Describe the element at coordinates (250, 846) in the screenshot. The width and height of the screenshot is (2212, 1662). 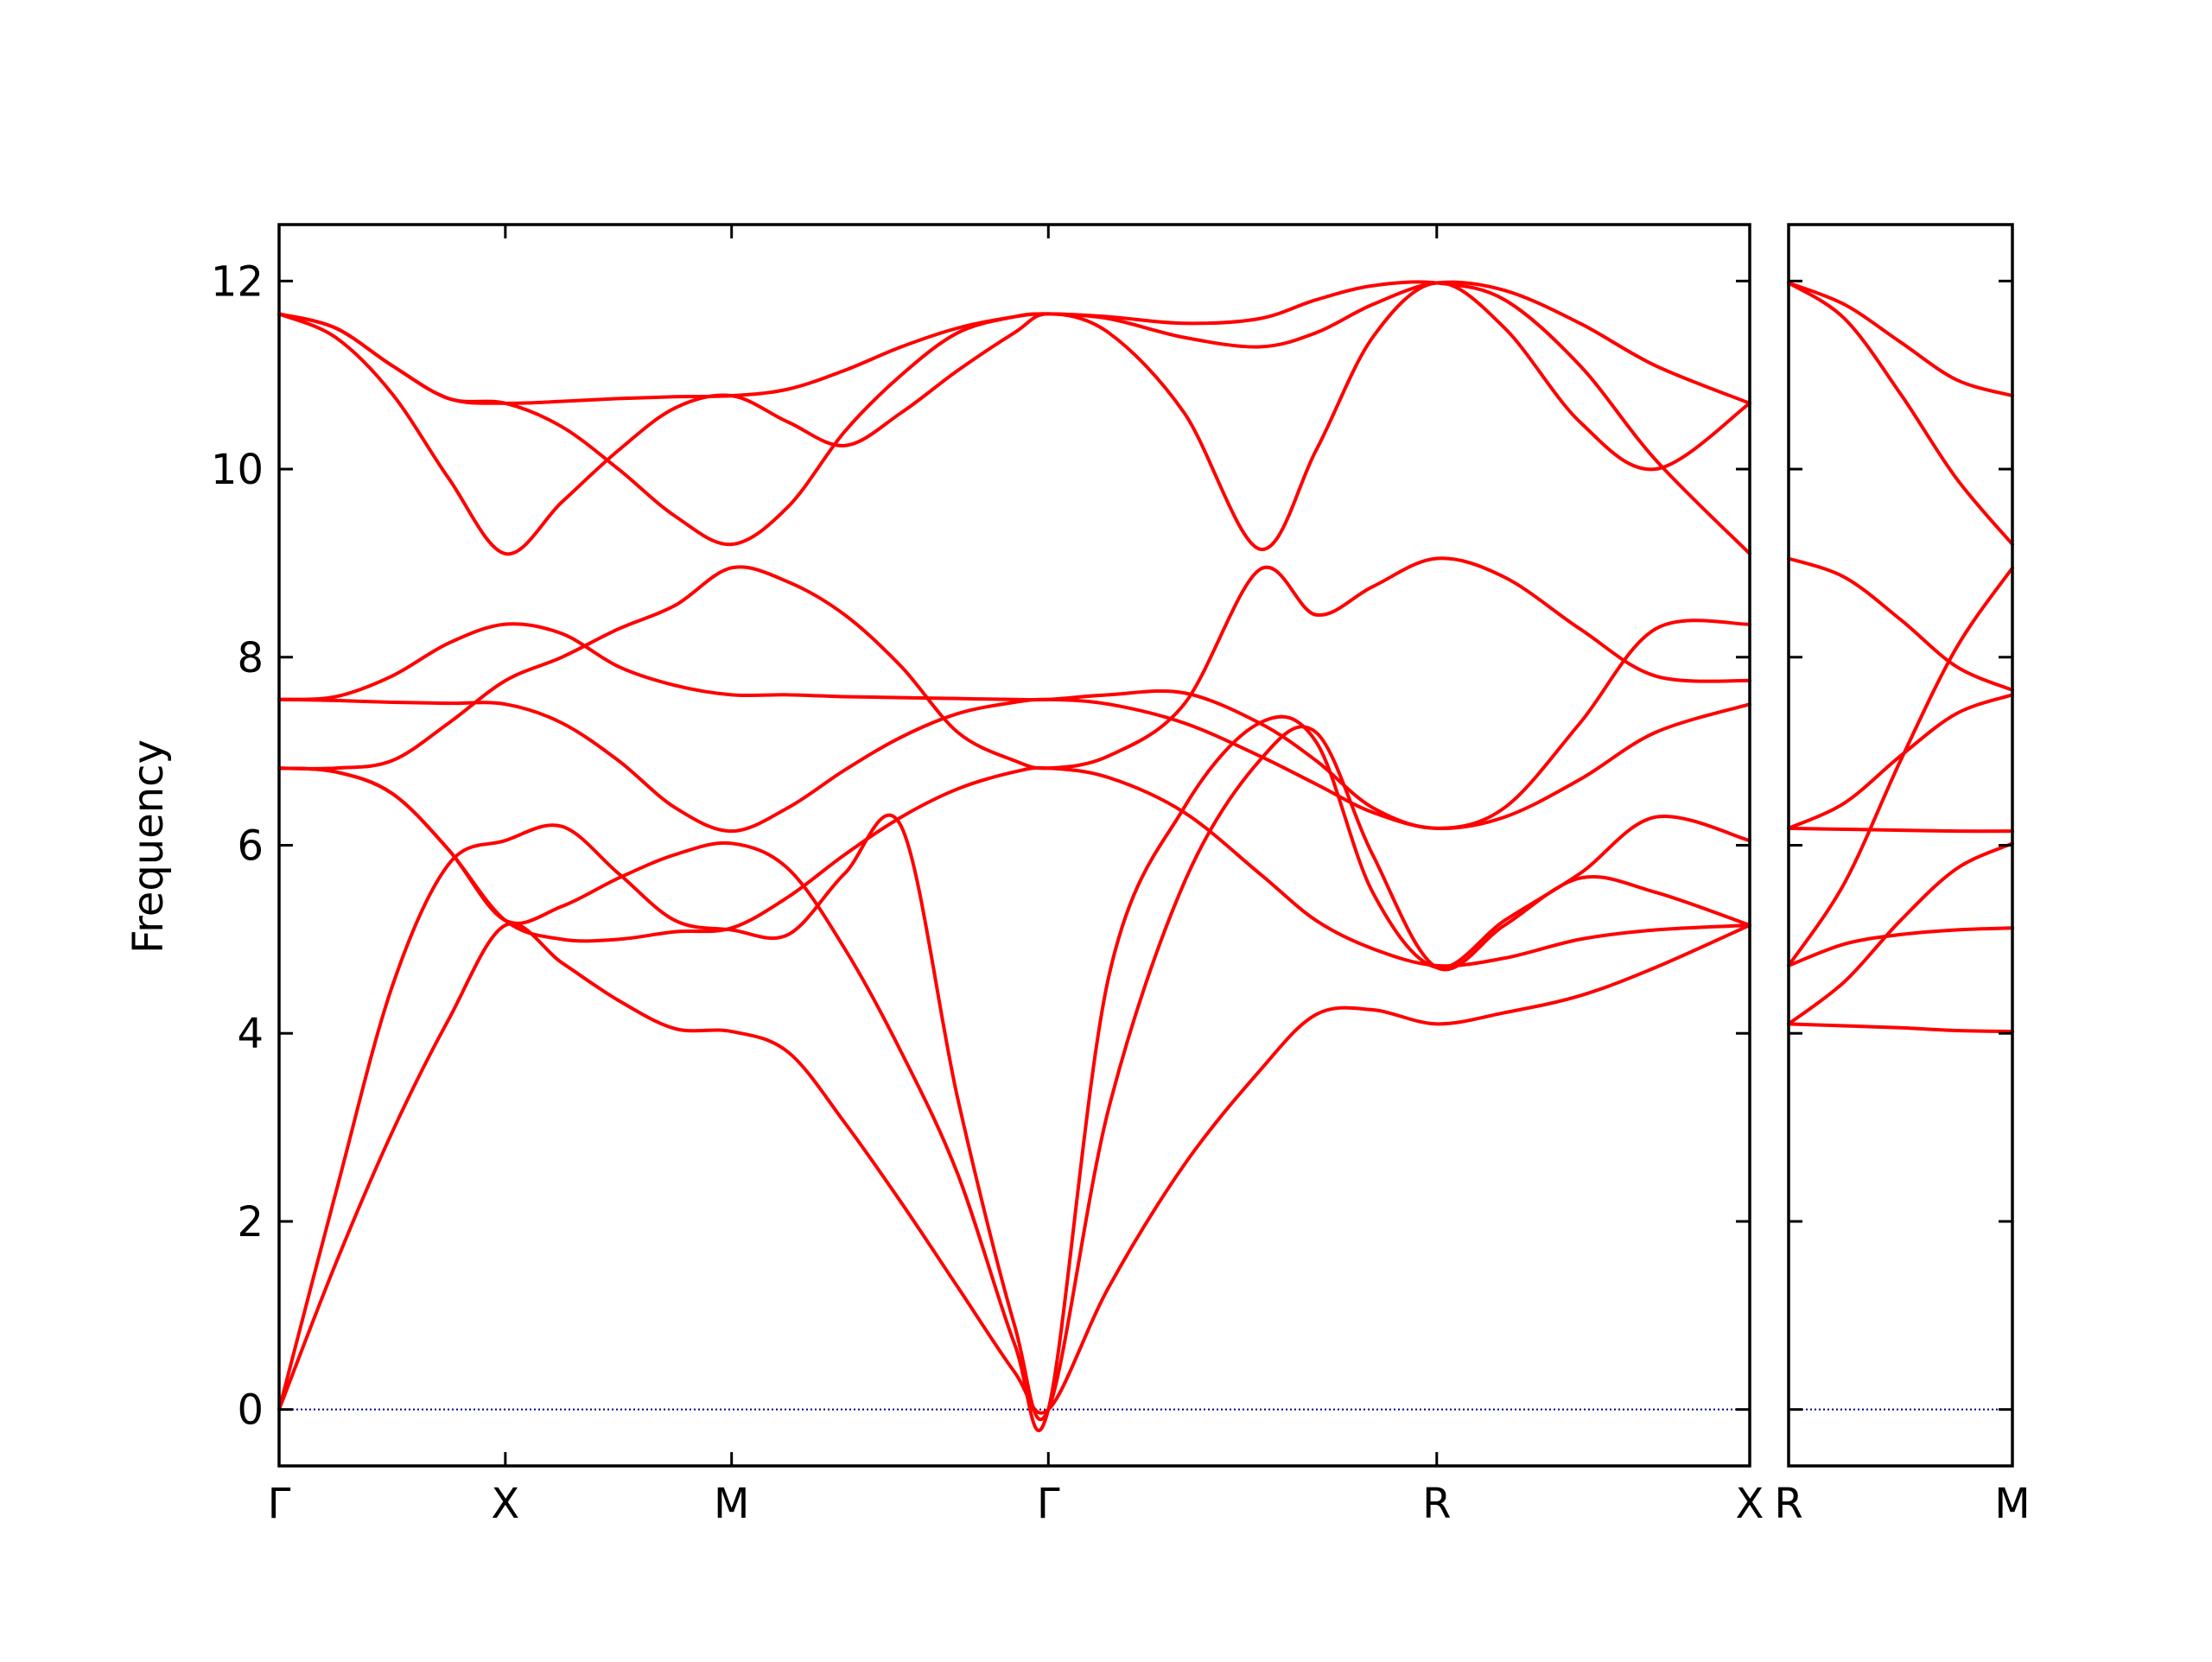
I see `y-tick-label: 6` at that location.